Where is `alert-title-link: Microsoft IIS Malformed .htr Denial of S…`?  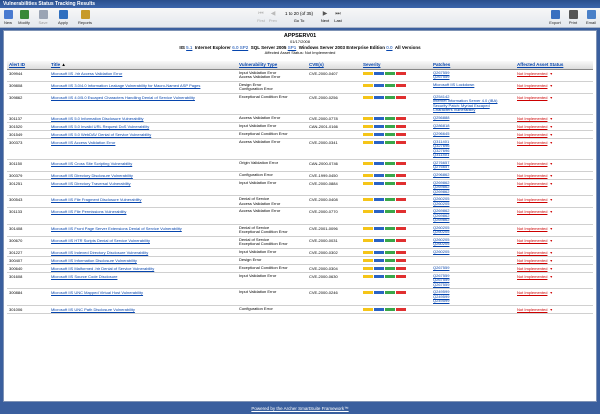 alert-title-link: Microsoft IIS Malformed .htr Denial of S… is located at coordinates (103, 268).